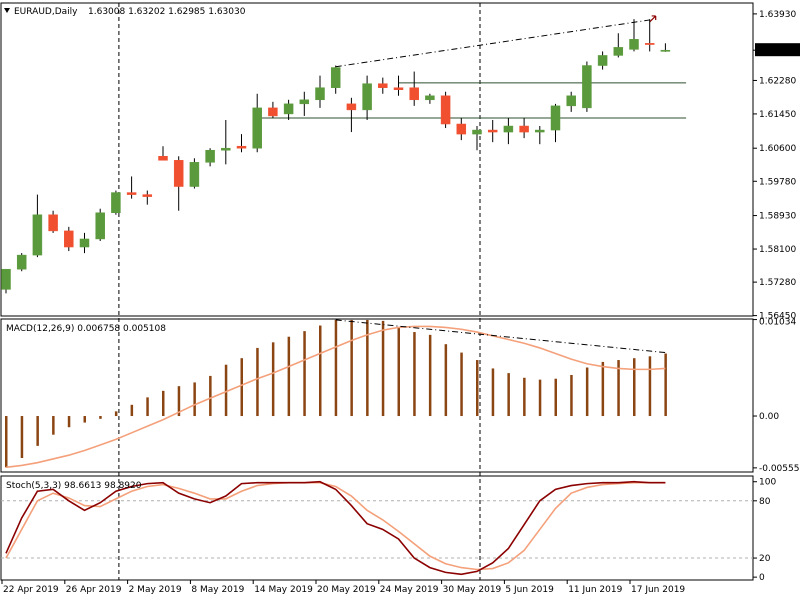 The height and width of the screenshot is (600, 800). Describe the element at coordinates (777, 115) in the screenshot. I see `price-tick-label: 1.61450` at that location.